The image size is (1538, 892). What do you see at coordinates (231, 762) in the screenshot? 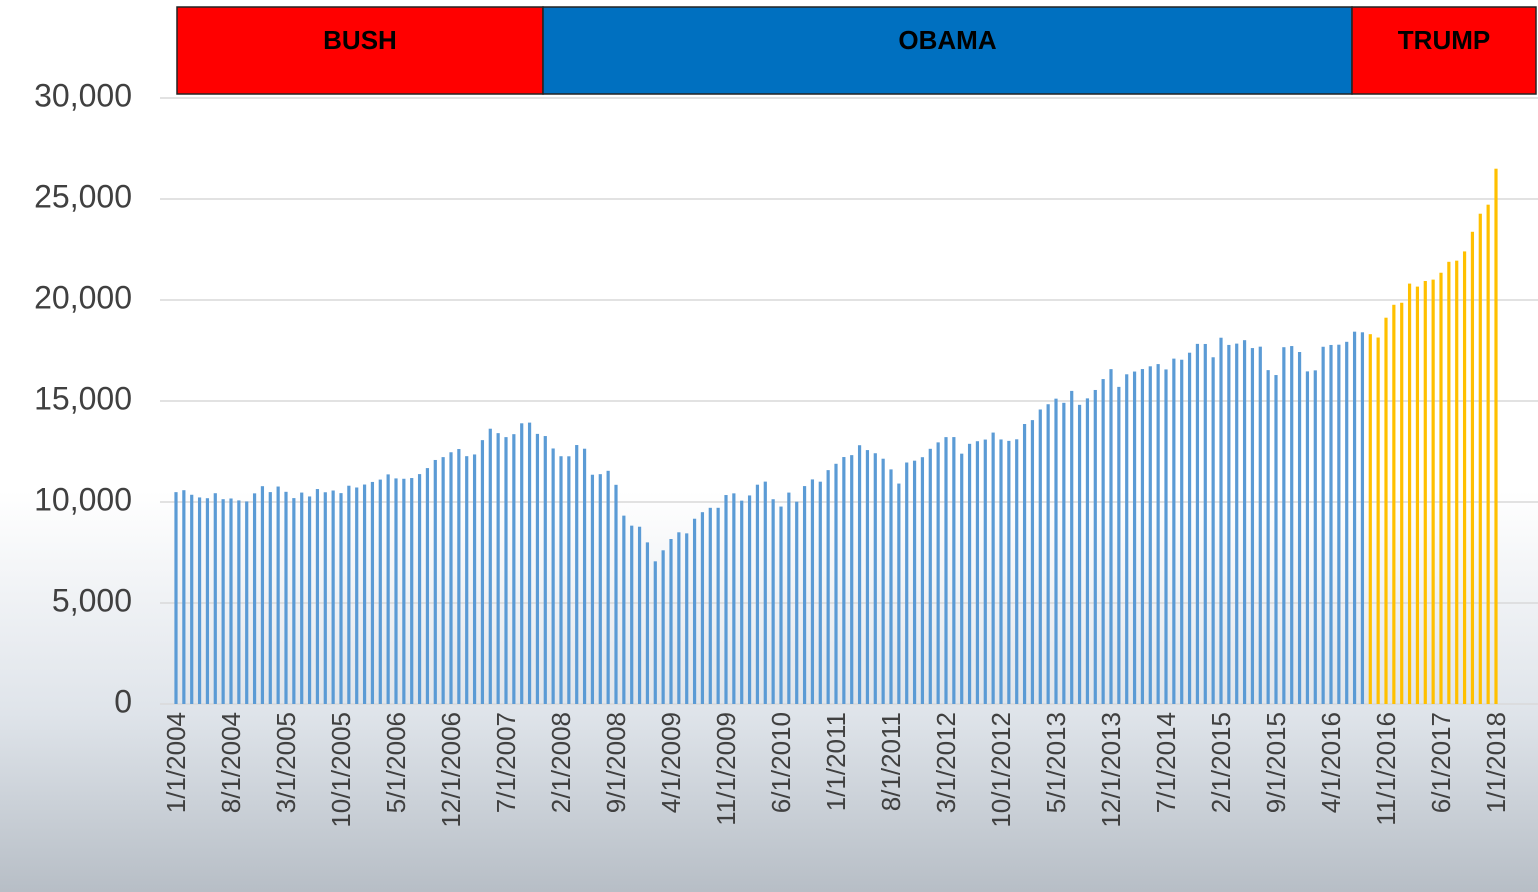
I see `x-tick-label: 8/1/2004` at bounding box center [231, 762].